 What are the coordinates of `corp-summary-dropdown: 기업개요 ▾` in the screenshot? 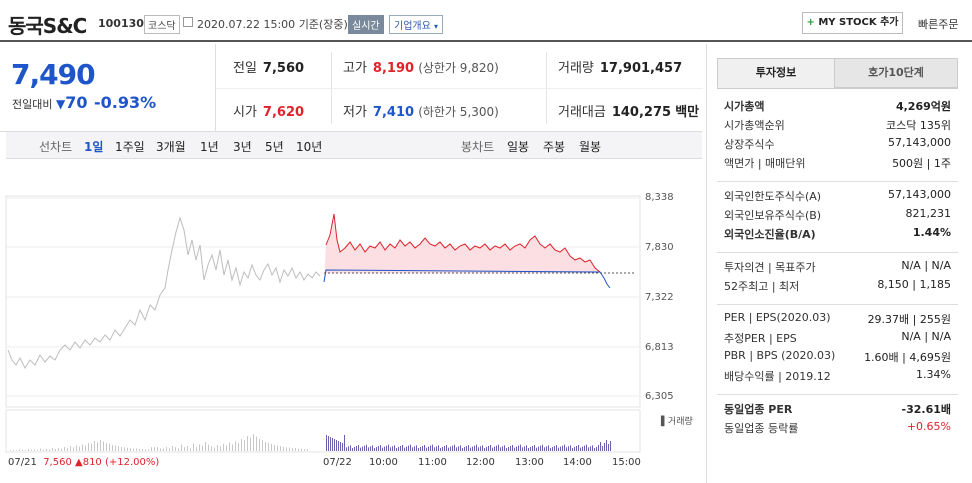 It's located at (416, 24).